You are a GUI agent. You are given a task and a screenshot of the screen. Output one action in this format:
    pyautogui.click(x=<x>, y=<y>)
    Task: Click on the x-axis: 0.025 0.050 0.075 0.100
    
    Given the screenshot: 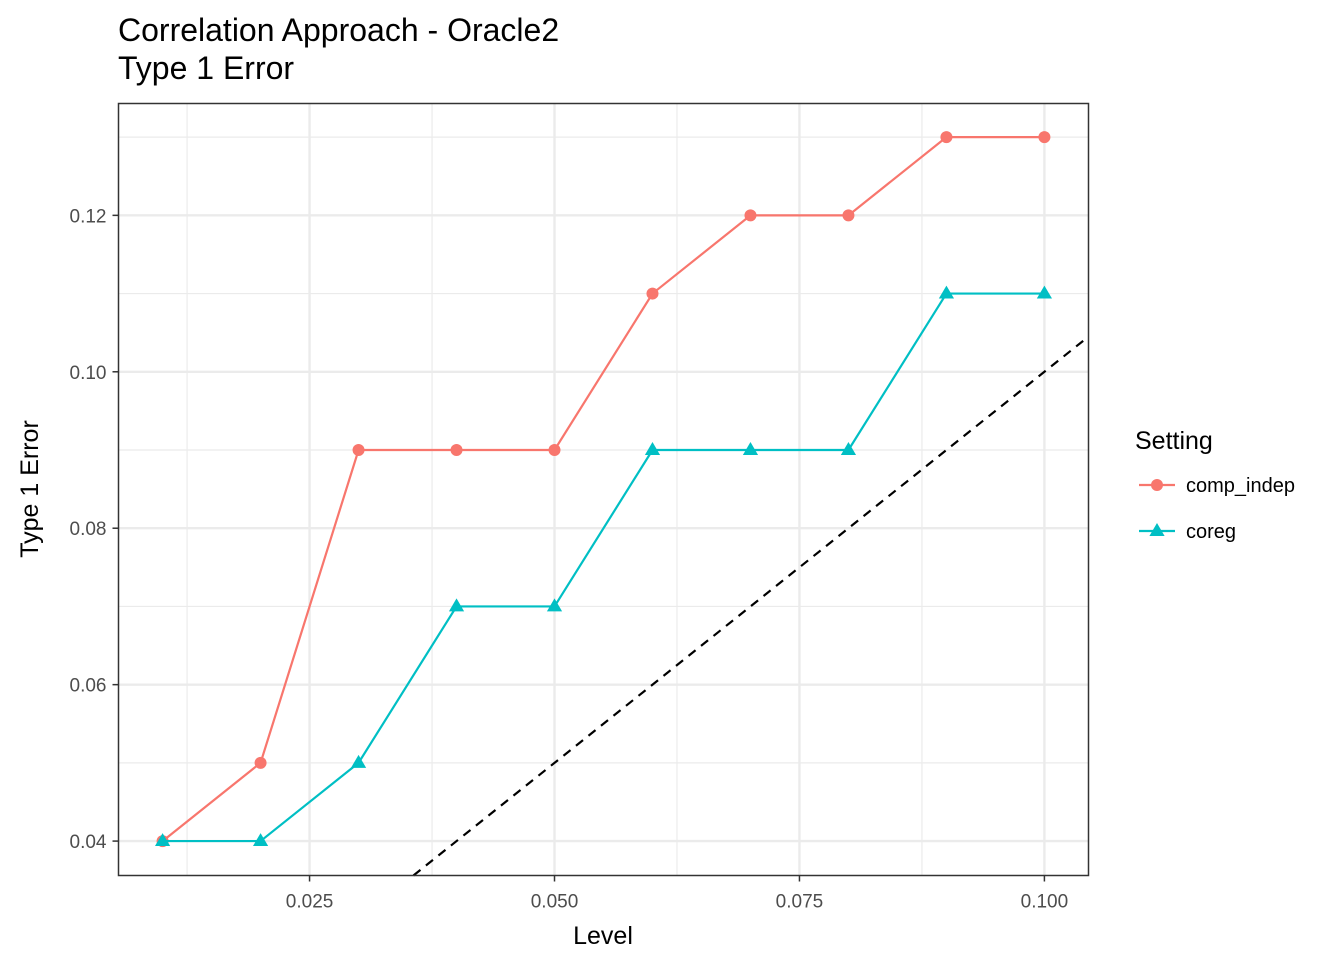 What is the action you would take?
    pyautogui.click(x=677, y=894)
    